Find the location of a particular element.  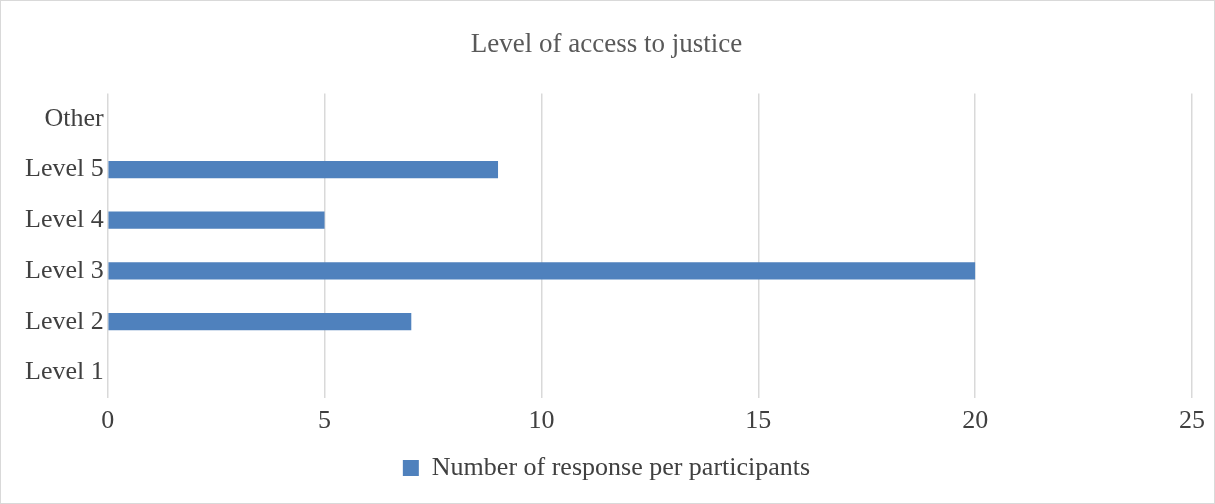

chart-title: Level of access to justice is located at coordinates (606, 43).